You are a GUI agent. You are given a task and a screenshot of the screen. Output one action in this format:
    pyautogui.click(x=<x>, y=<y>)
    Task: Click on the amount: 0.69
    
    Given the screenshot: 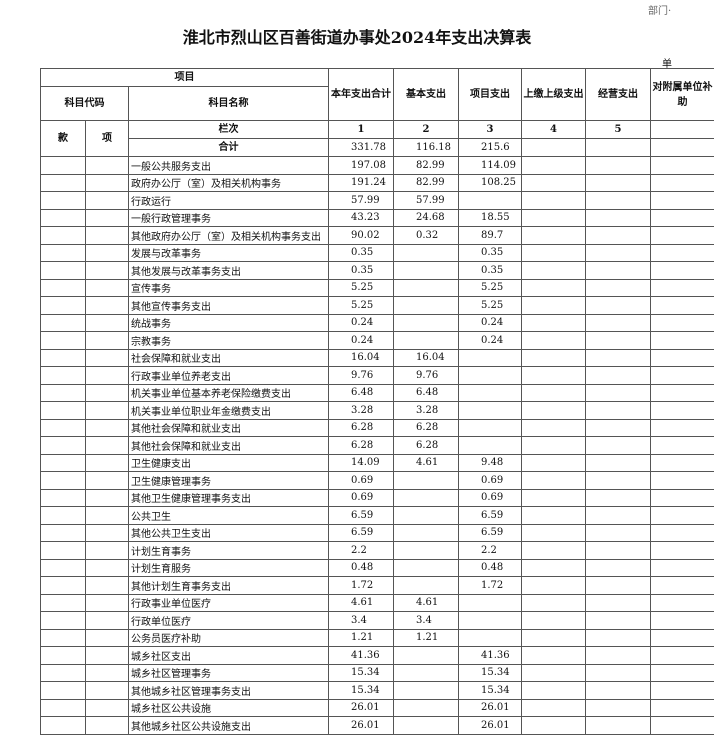 What is the action you would take?
    pyautogui.click(x=361, y=480)
    